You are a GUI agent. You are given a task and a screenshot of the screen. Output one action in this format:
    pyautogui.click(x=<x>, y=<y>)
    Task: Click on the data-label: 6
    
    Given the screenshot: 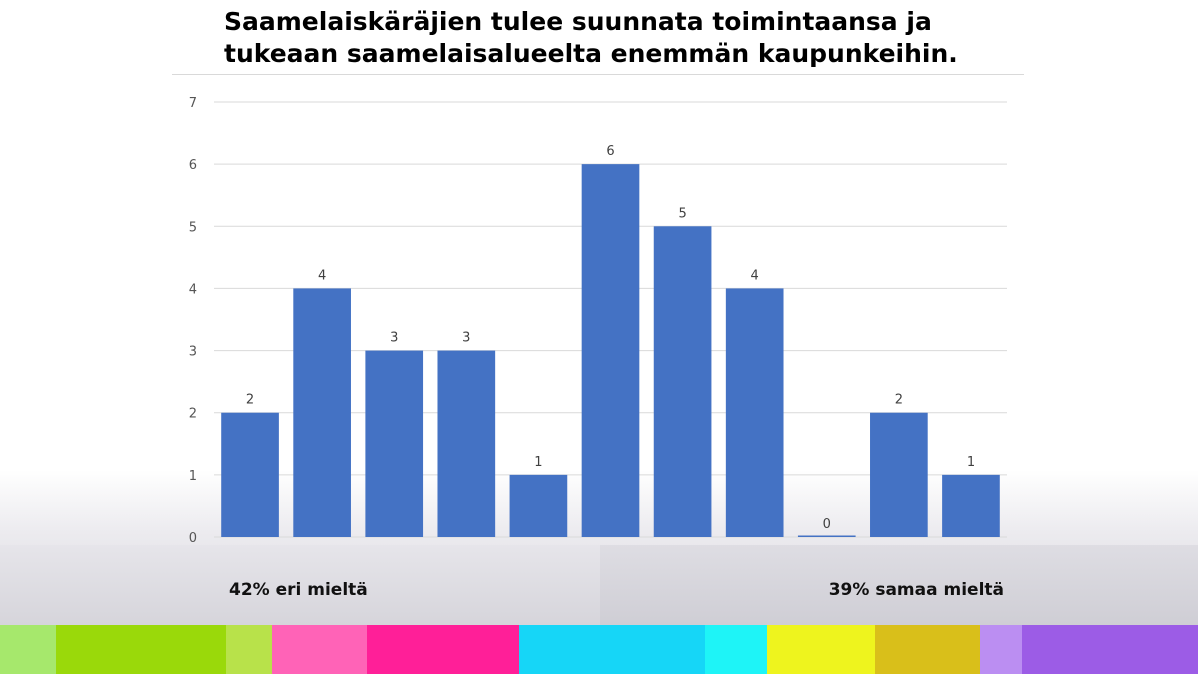 What is the action you would take?
    pyautogui.click(x=610, y=151)
    